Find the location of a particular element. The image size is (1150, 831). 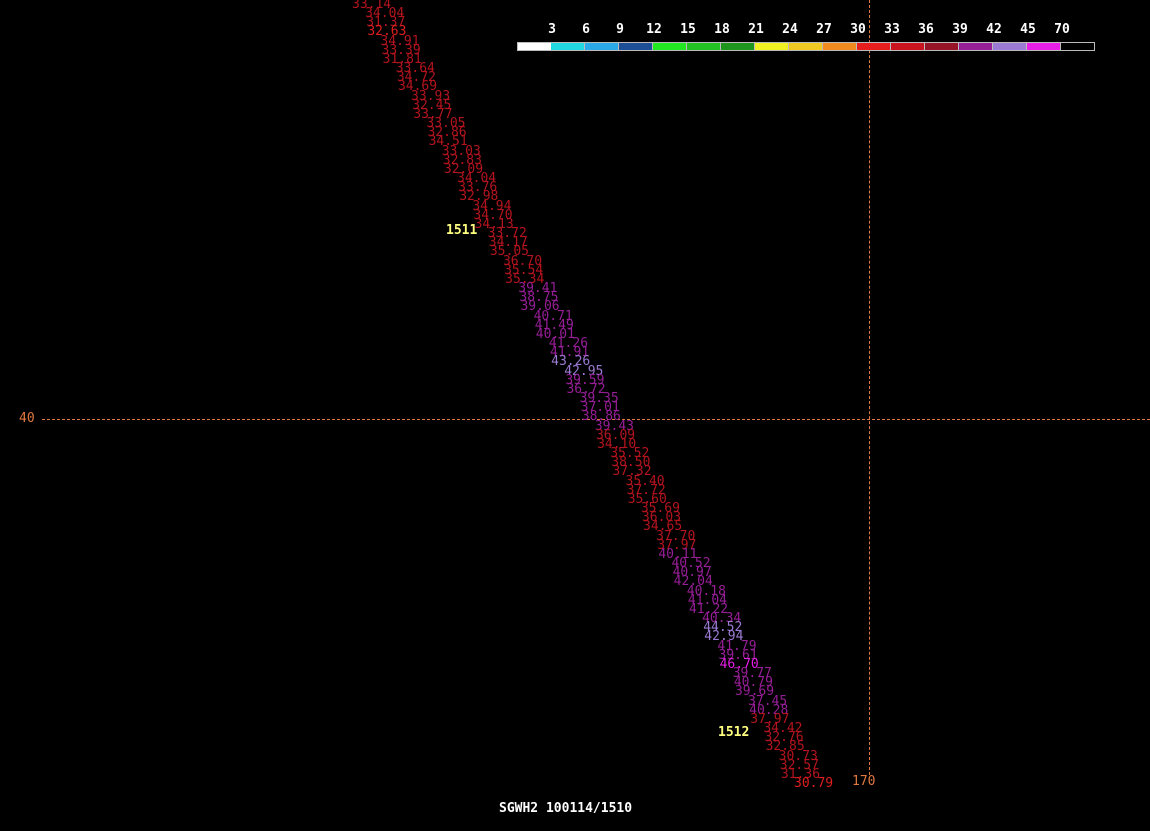

colorbar-tick-label: 9 is located at coordinates (620, 29).